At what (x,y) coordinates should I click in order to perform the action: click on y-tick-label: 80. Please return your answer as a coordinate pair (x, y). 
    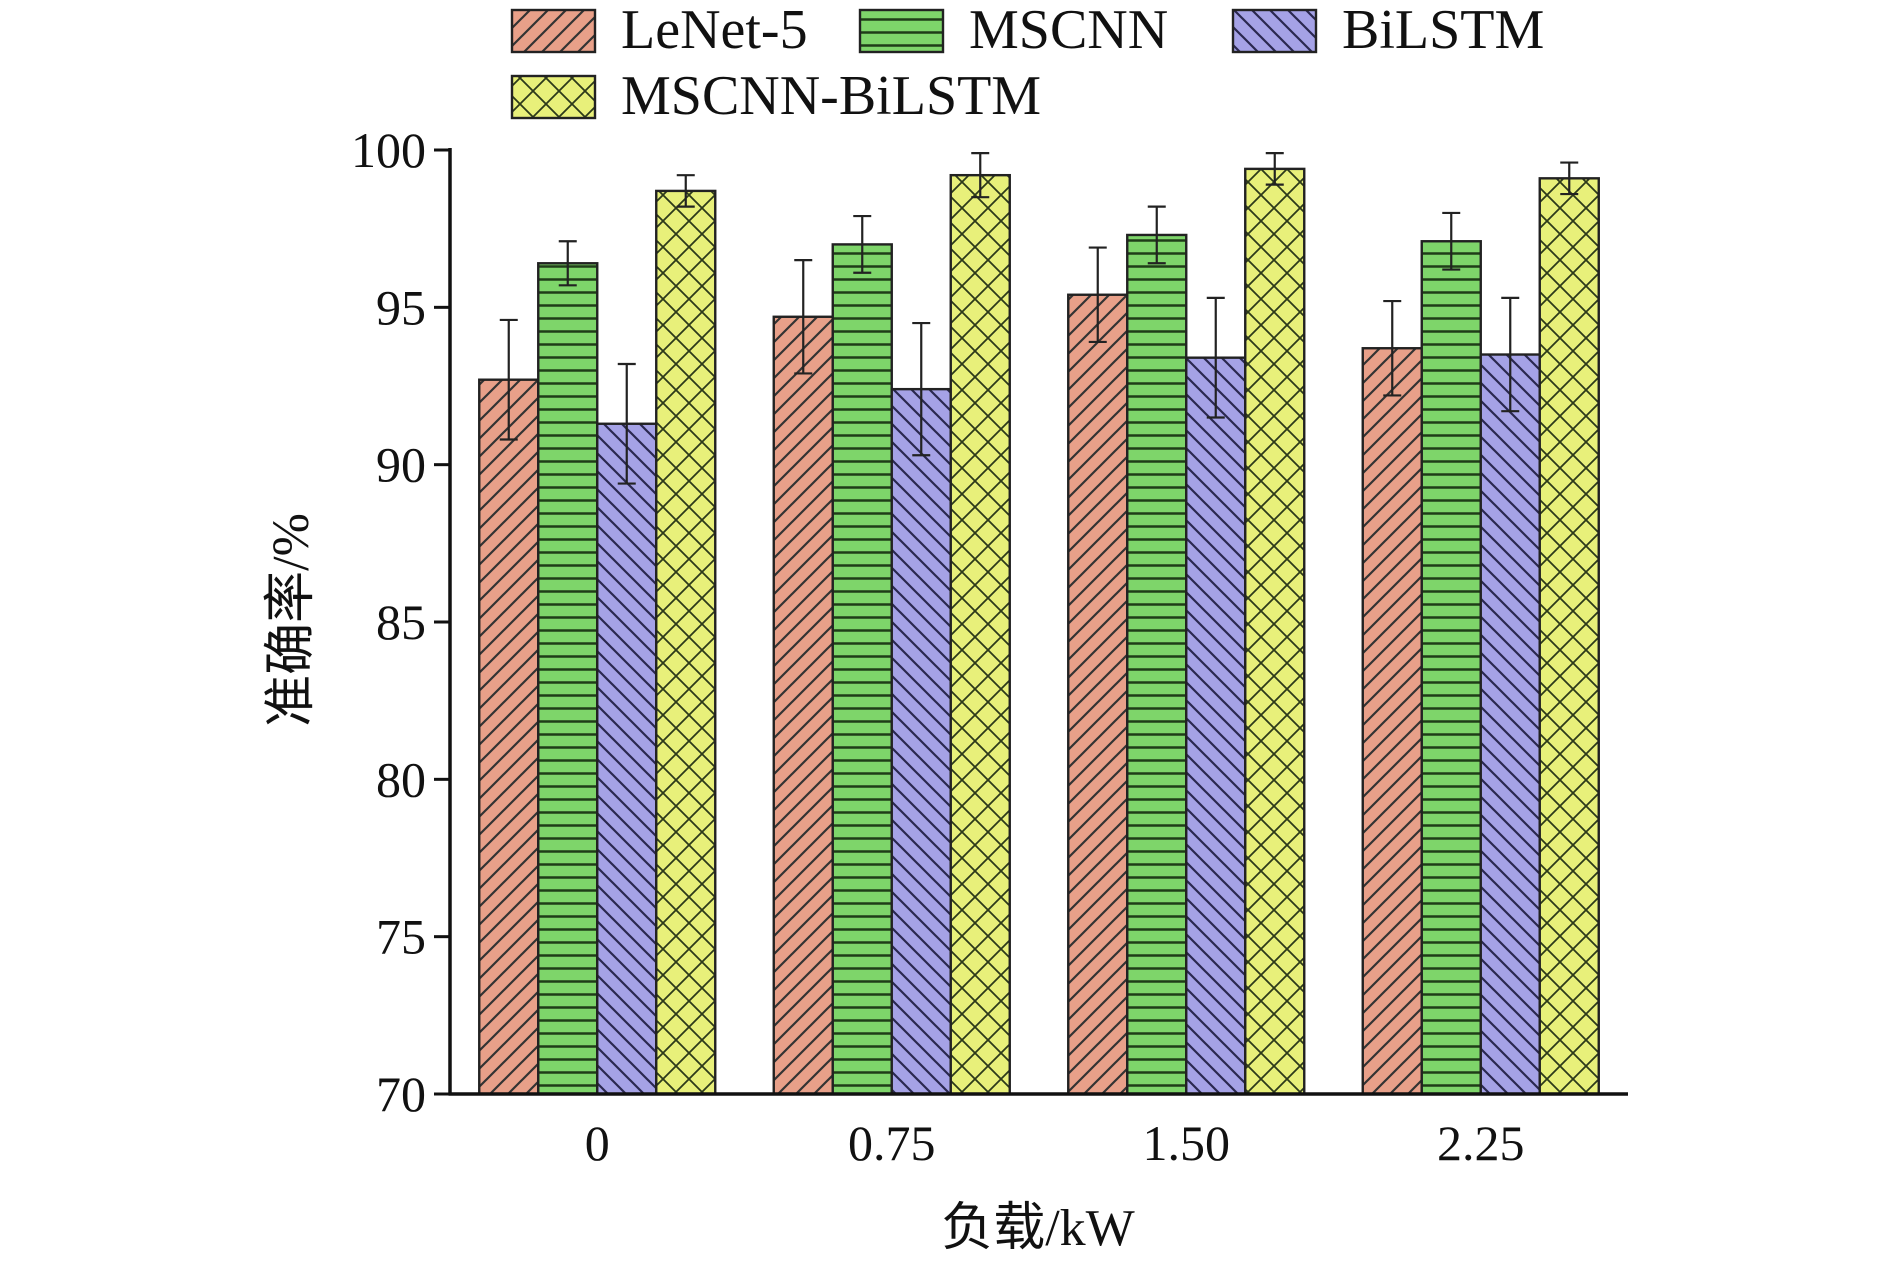
    Looking at the image, I should click on (401, 779).